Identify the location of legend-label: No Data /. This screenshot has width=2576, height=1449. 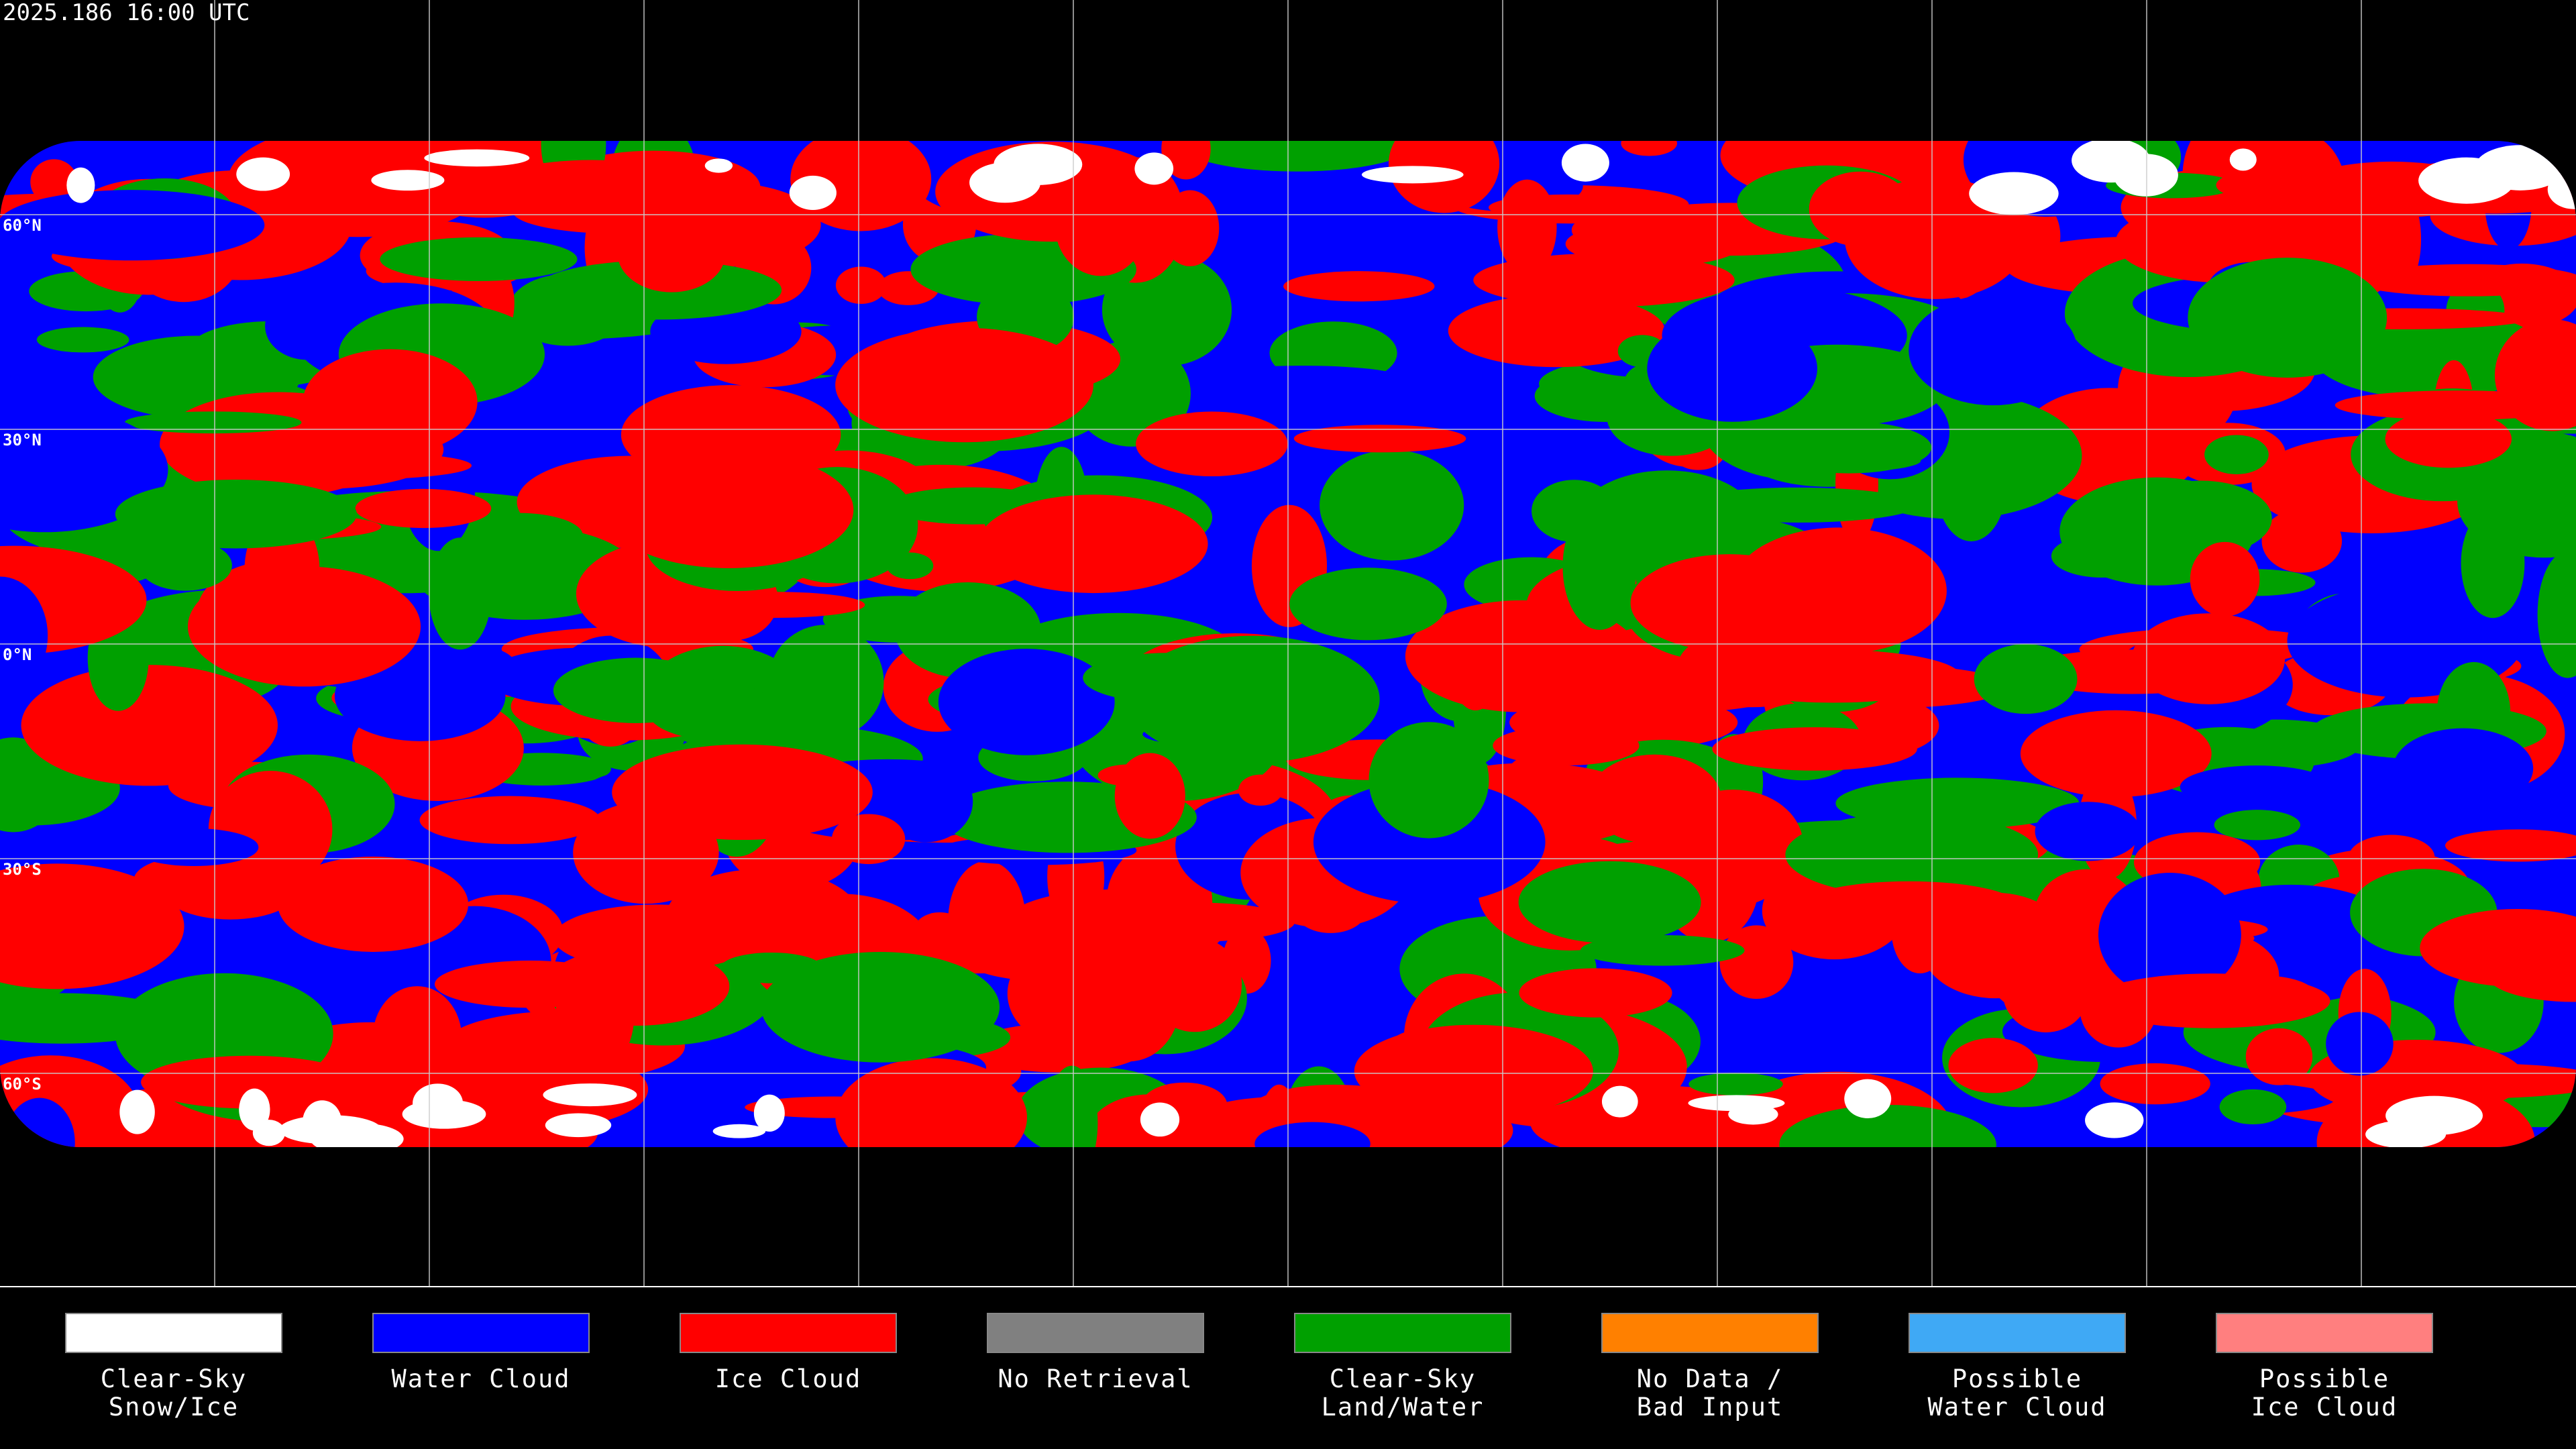
(1710, 1378).